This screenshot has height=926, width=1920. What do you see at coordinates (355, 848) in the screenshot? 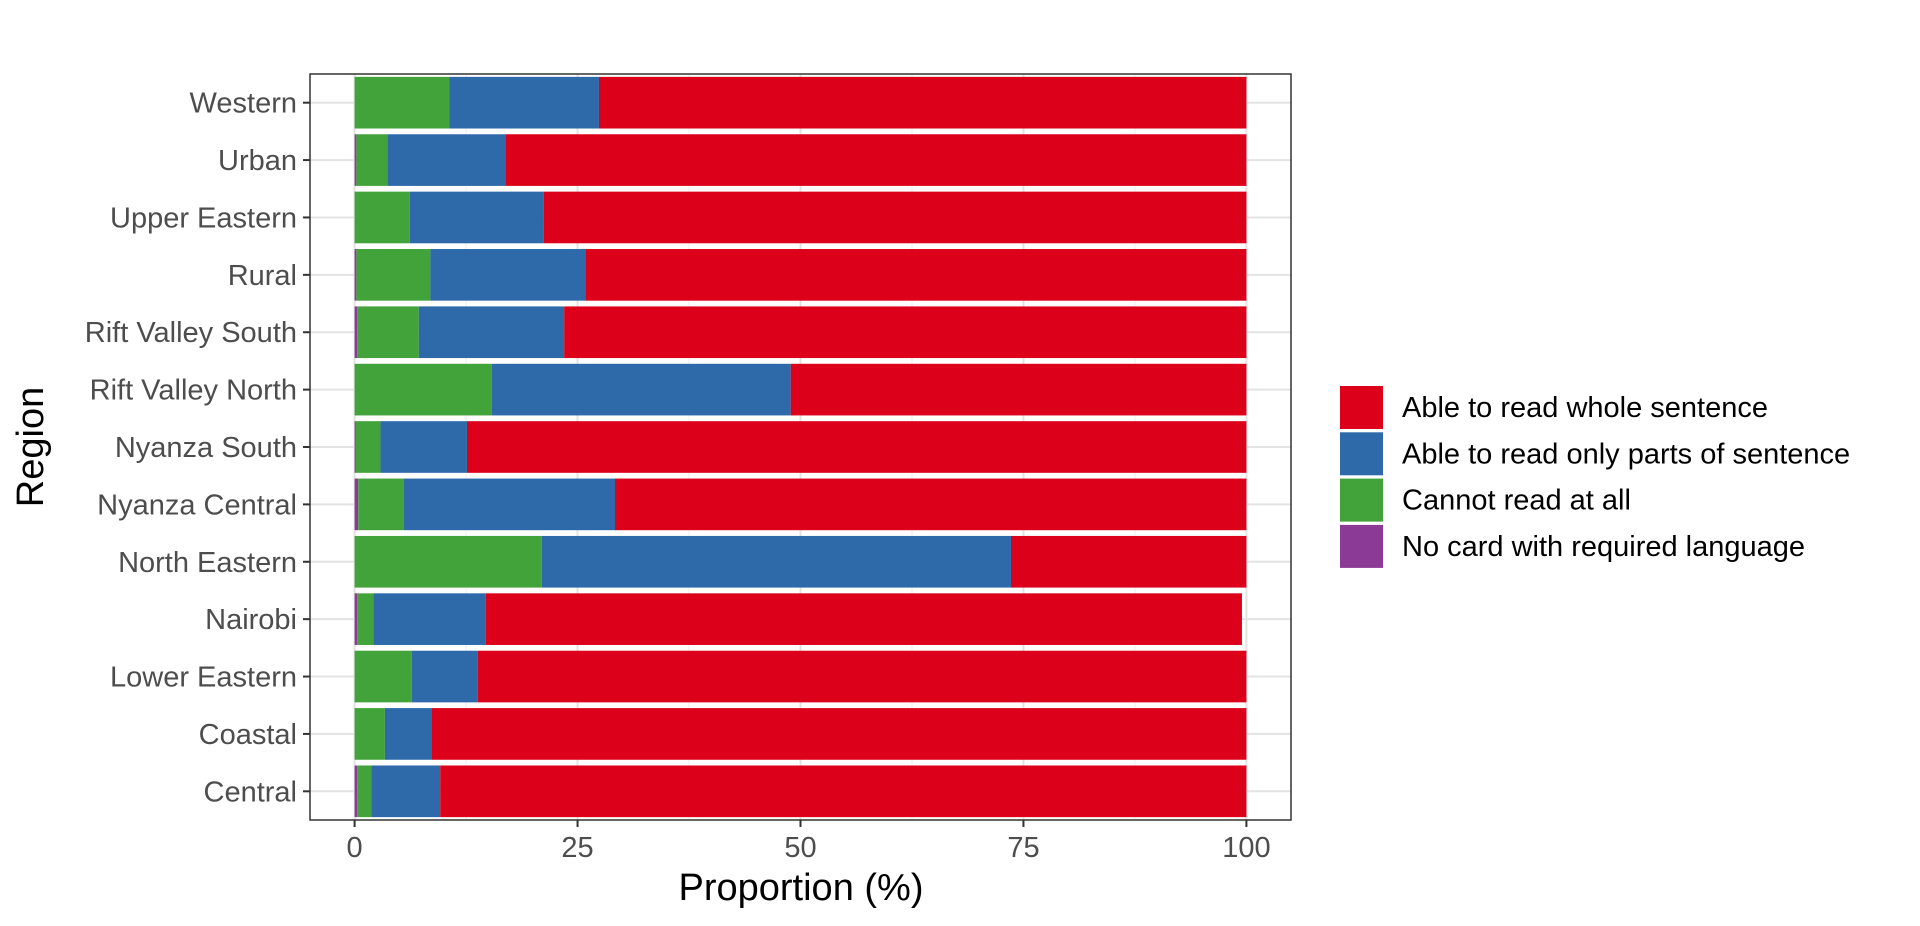
I see `x-tick-label: 0` at bounding box center [355, 848].